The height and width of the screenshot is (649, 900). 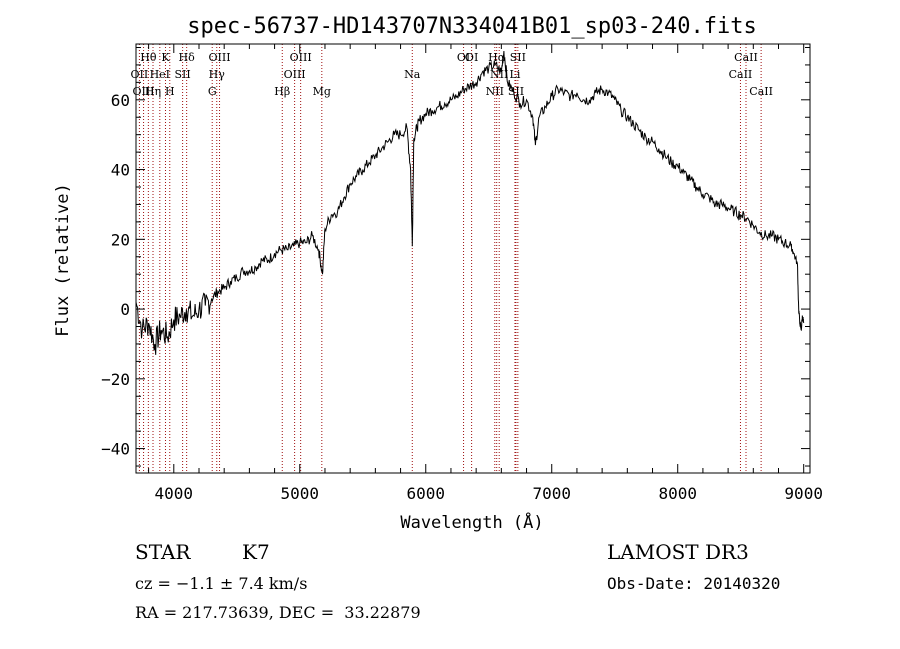 I want to click on coordinates-readout: RA = 217.73639, DEC = 33.22879, so click(x=278, y=612).